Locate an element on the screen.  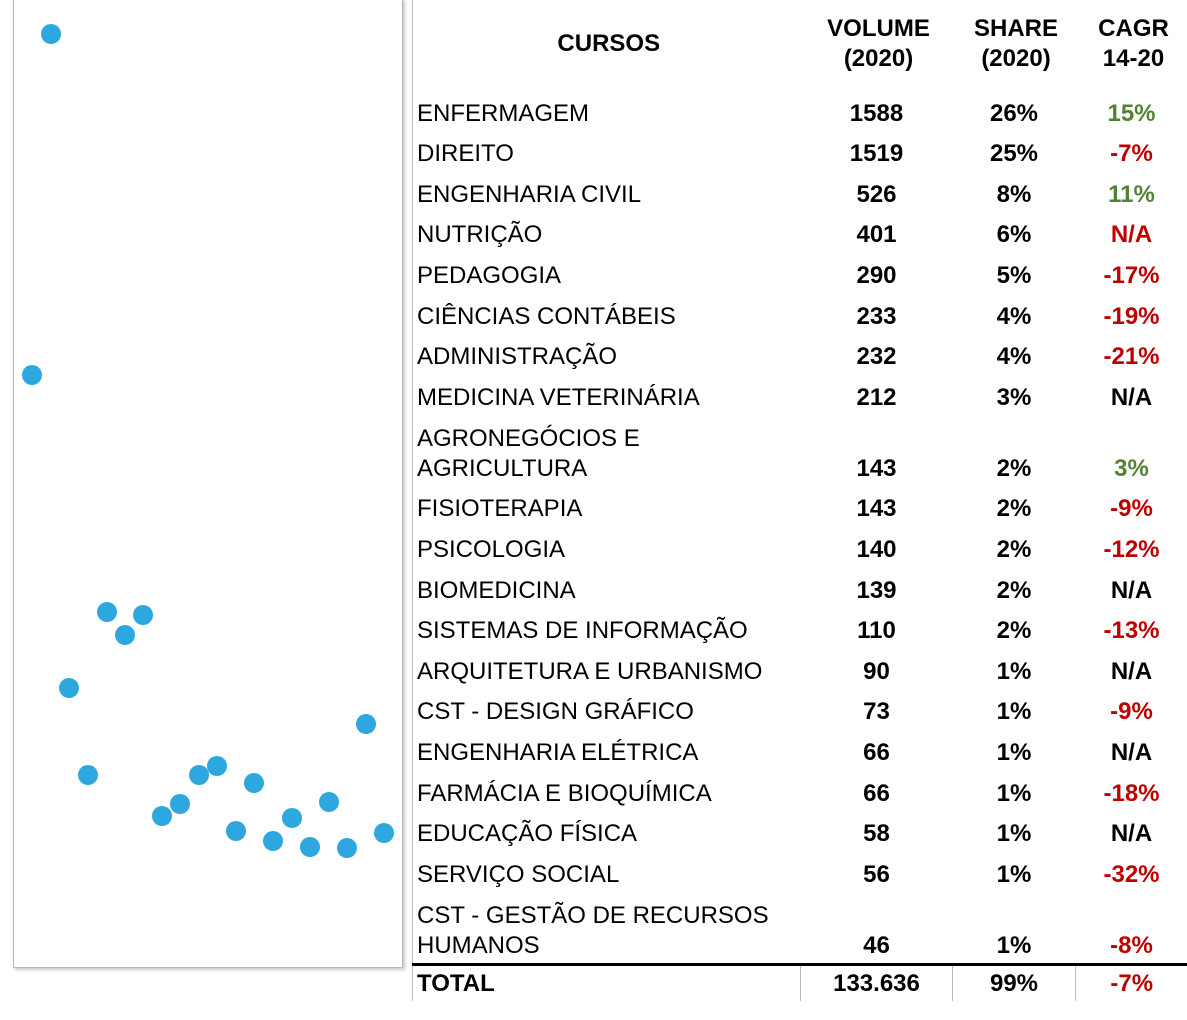
course-cell: ENGENHARIA ELÉTRICA is located at coordinates (606, 749).